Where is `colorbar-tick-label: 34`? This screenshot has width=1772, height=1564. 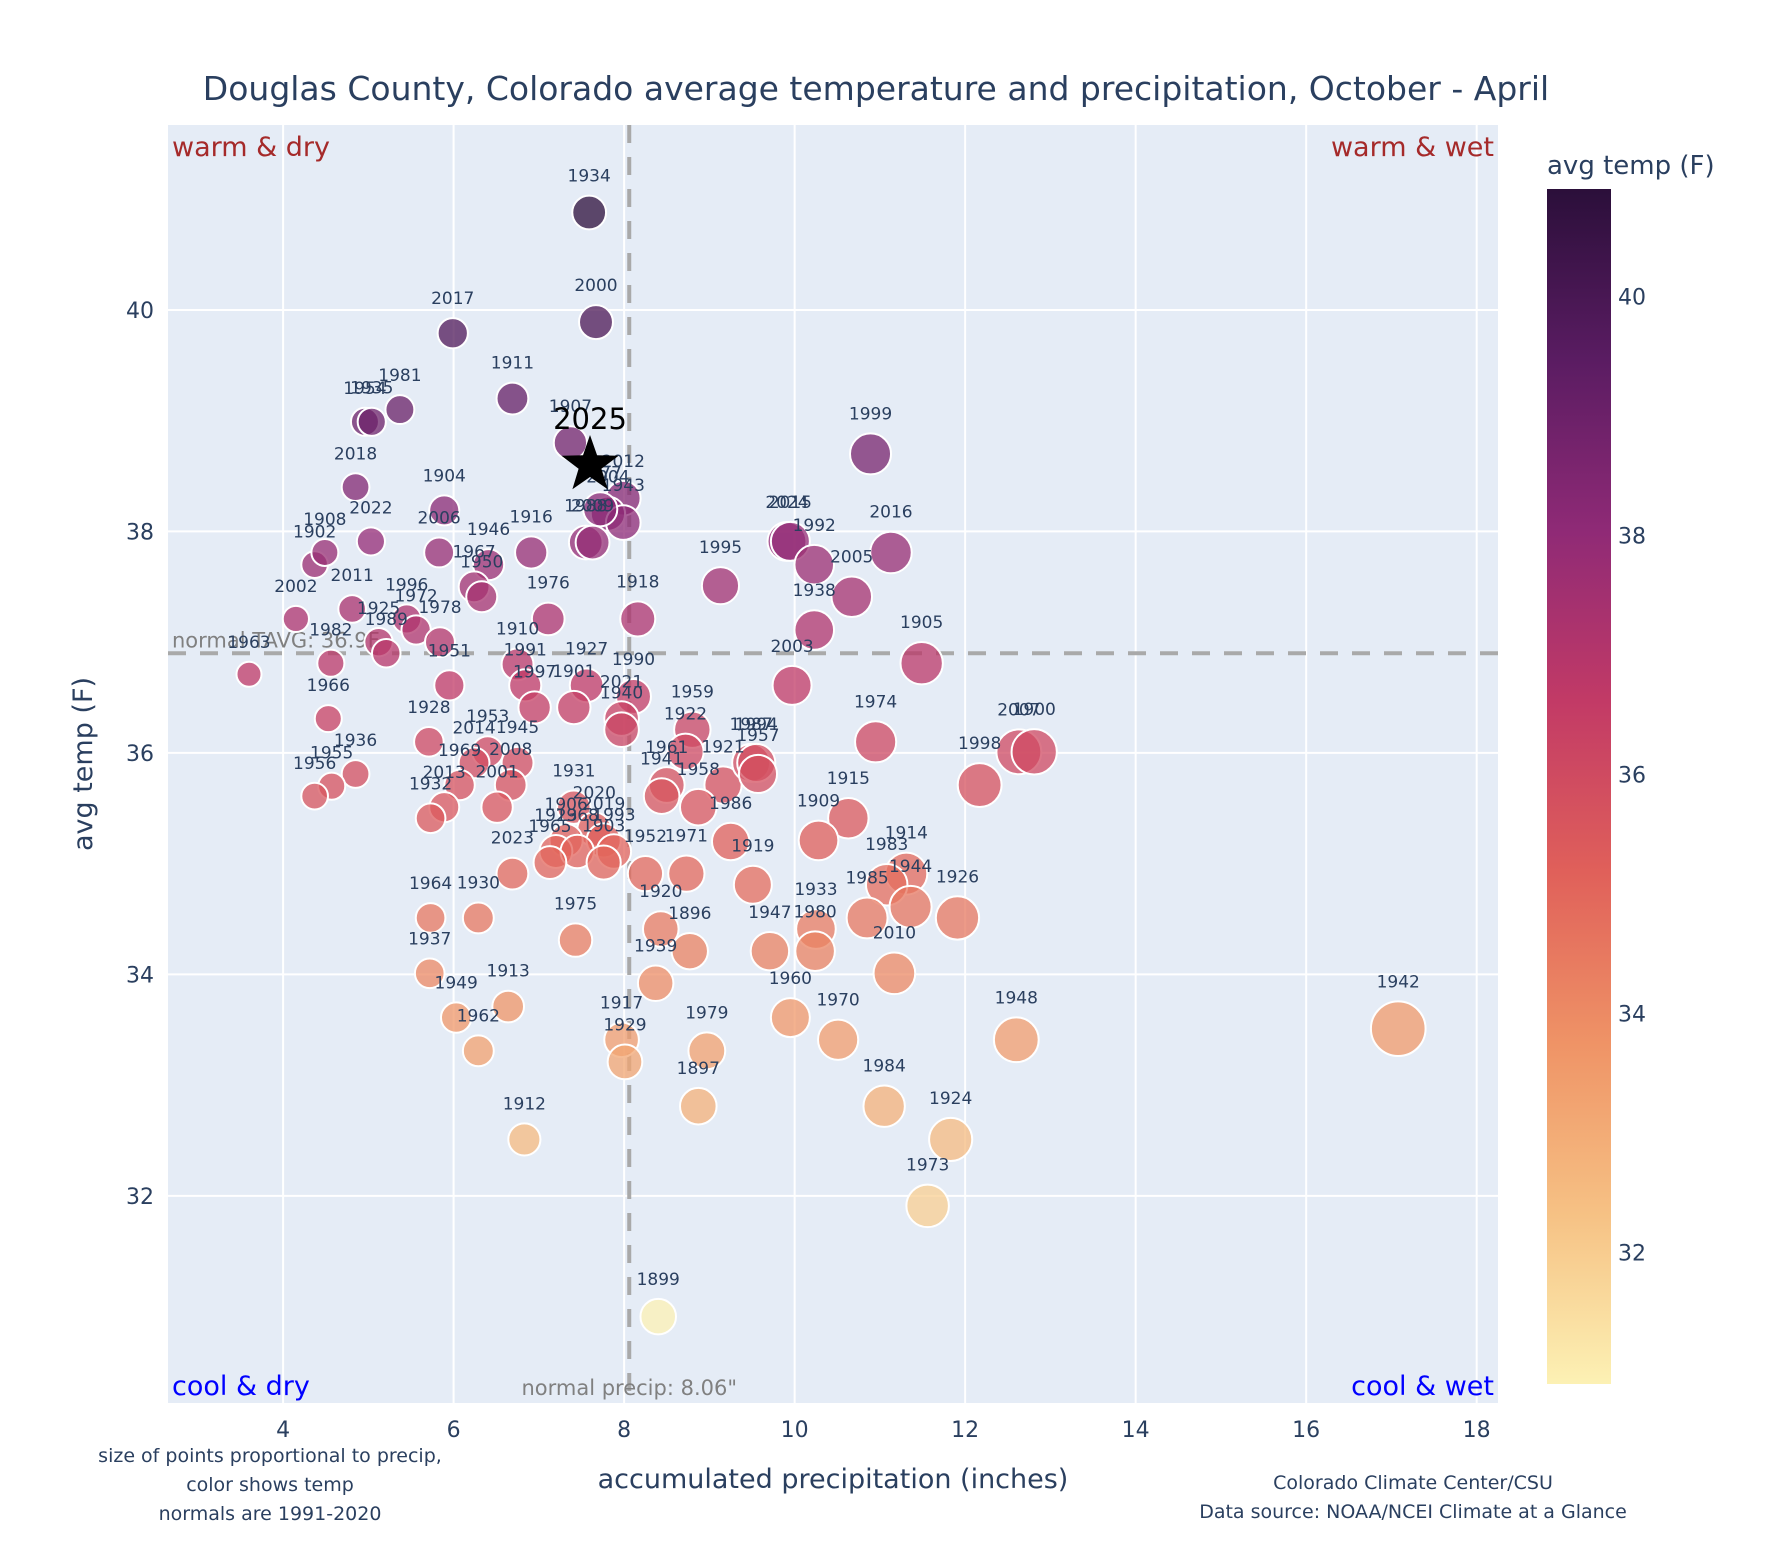
colorbar-tick-label: 34 is located at coordinates (1632, 1015).